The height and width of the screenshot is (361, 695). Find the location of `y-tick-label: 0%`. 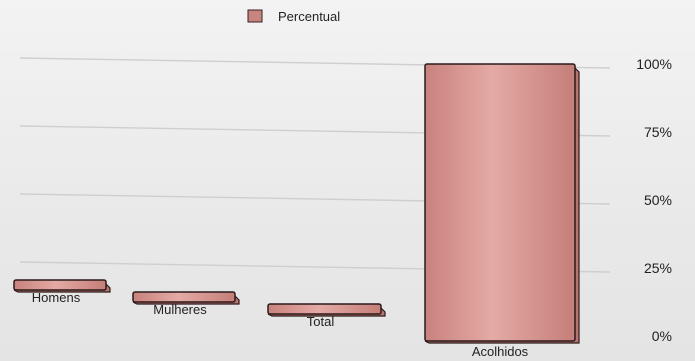

y-tick-label: 0% is located at coordinates (662, 336).